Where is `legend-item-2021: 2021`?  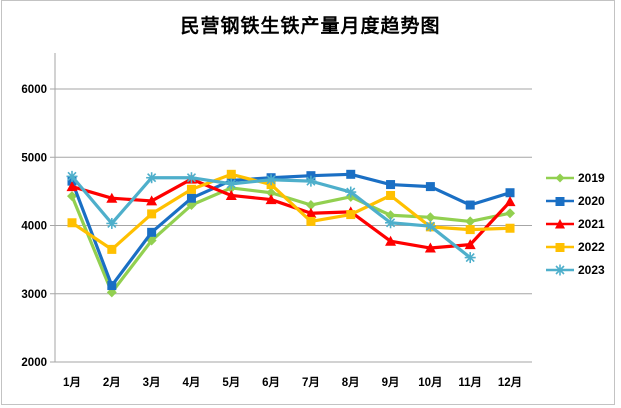 legend-item-2021: 2021 is located at coordinates (575, 223).